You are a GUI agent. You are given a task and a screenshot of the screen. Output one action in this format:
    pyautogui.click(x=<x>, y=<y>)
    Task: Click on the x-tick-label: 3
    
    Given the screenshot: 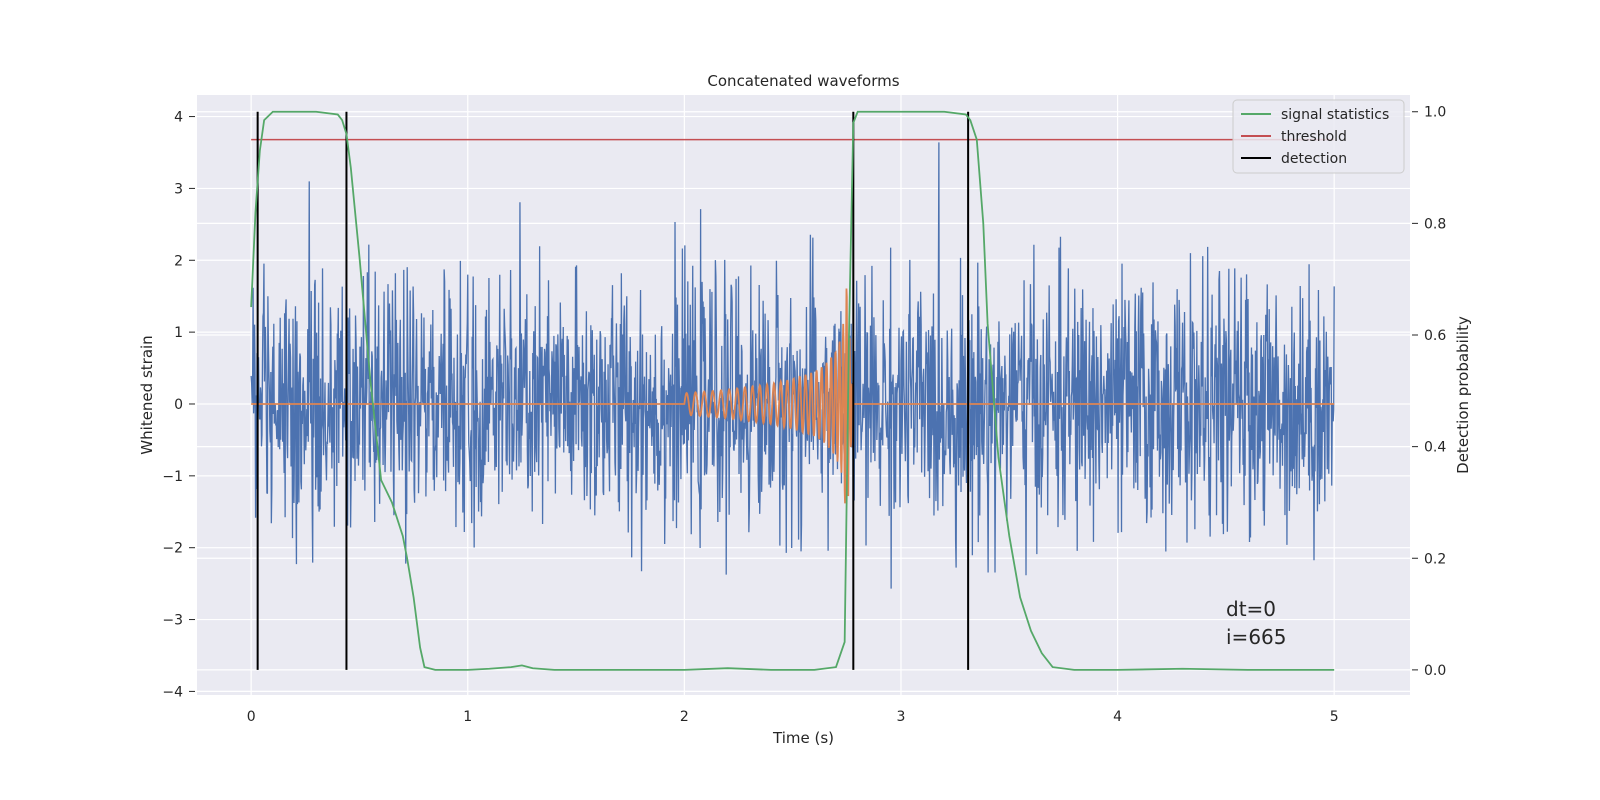 What is the action you would take?
    pyautogui.click(x=901, y=717)
    